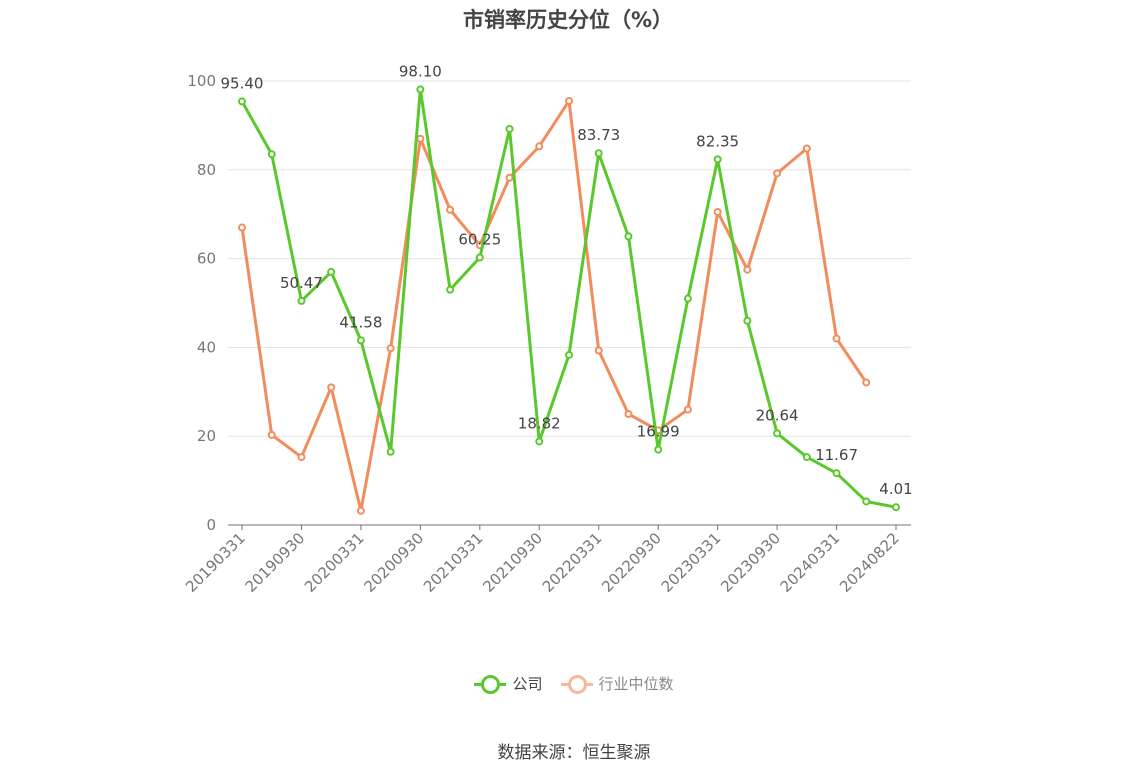 The width and height of the screenshot is (1148, 776). I want to click on chart-title: 市销率历史分位（%）, so click(568, 20).